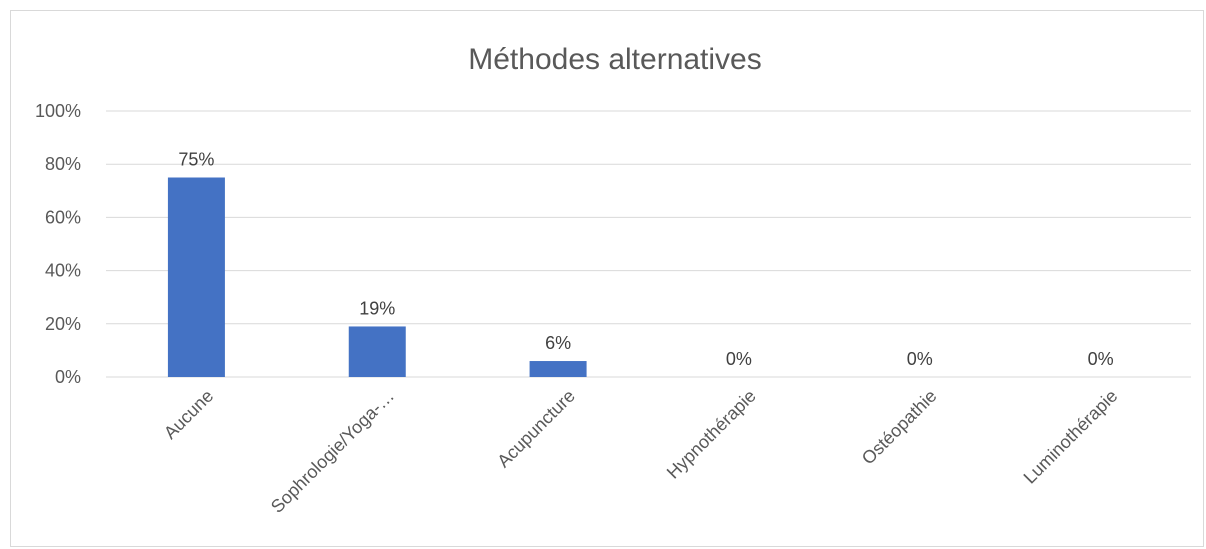 This screenshot has width=1206, height=549. Describe the element at coordinates (377, 308) in the screenshot. I see `data-label: 19%` at that location.